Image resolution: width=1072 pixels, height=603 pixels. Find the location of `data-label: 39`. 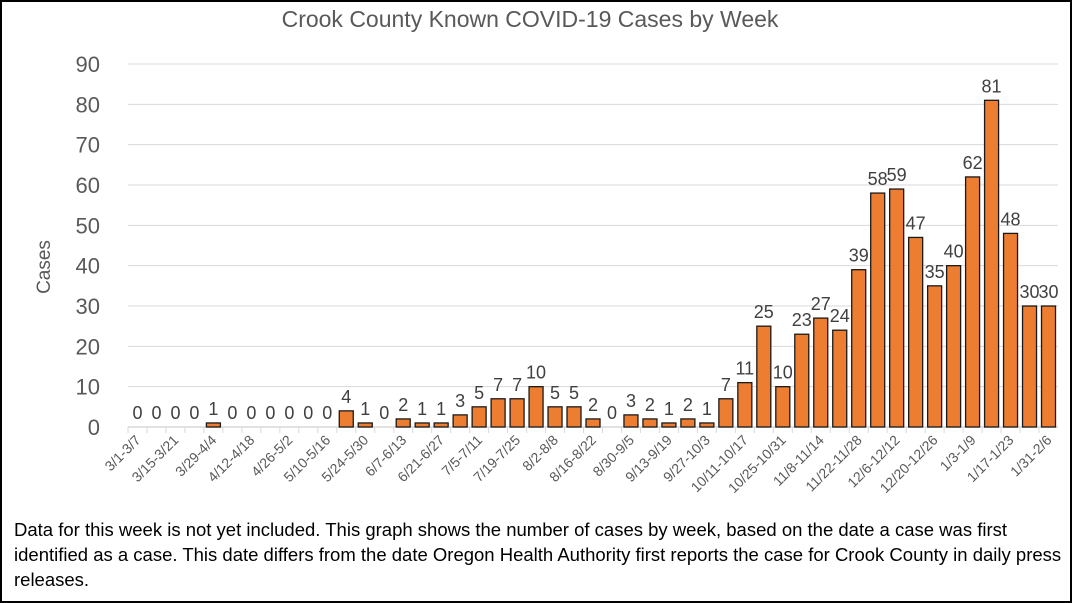

data-label: 39 is located at coordinates (859, 256).